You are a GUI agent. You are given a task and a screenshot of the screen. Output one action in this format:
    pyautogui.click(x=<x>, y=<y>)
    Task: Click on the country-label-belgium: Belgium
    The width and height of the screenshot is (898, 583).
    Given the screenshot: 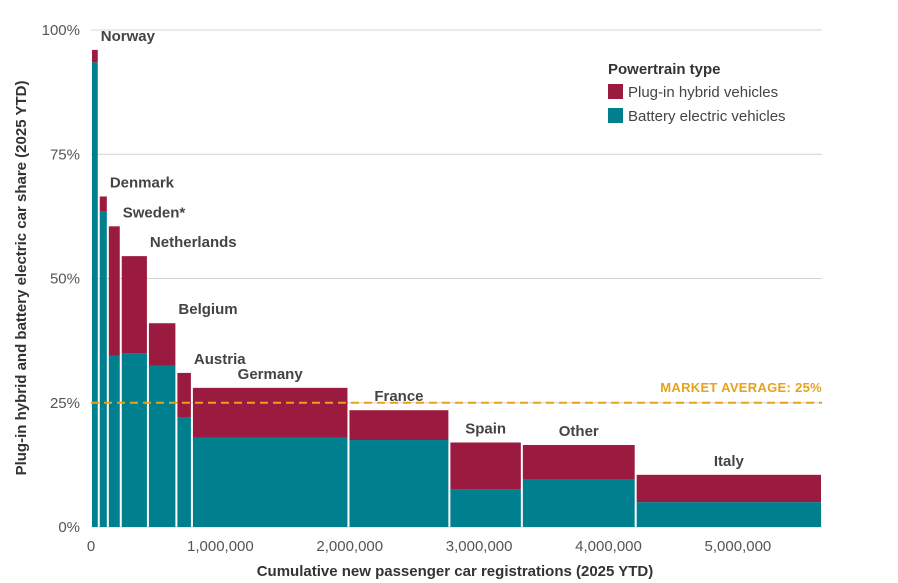 What is the action you would take?
    pyautogui.click(x=207, y=309)
    